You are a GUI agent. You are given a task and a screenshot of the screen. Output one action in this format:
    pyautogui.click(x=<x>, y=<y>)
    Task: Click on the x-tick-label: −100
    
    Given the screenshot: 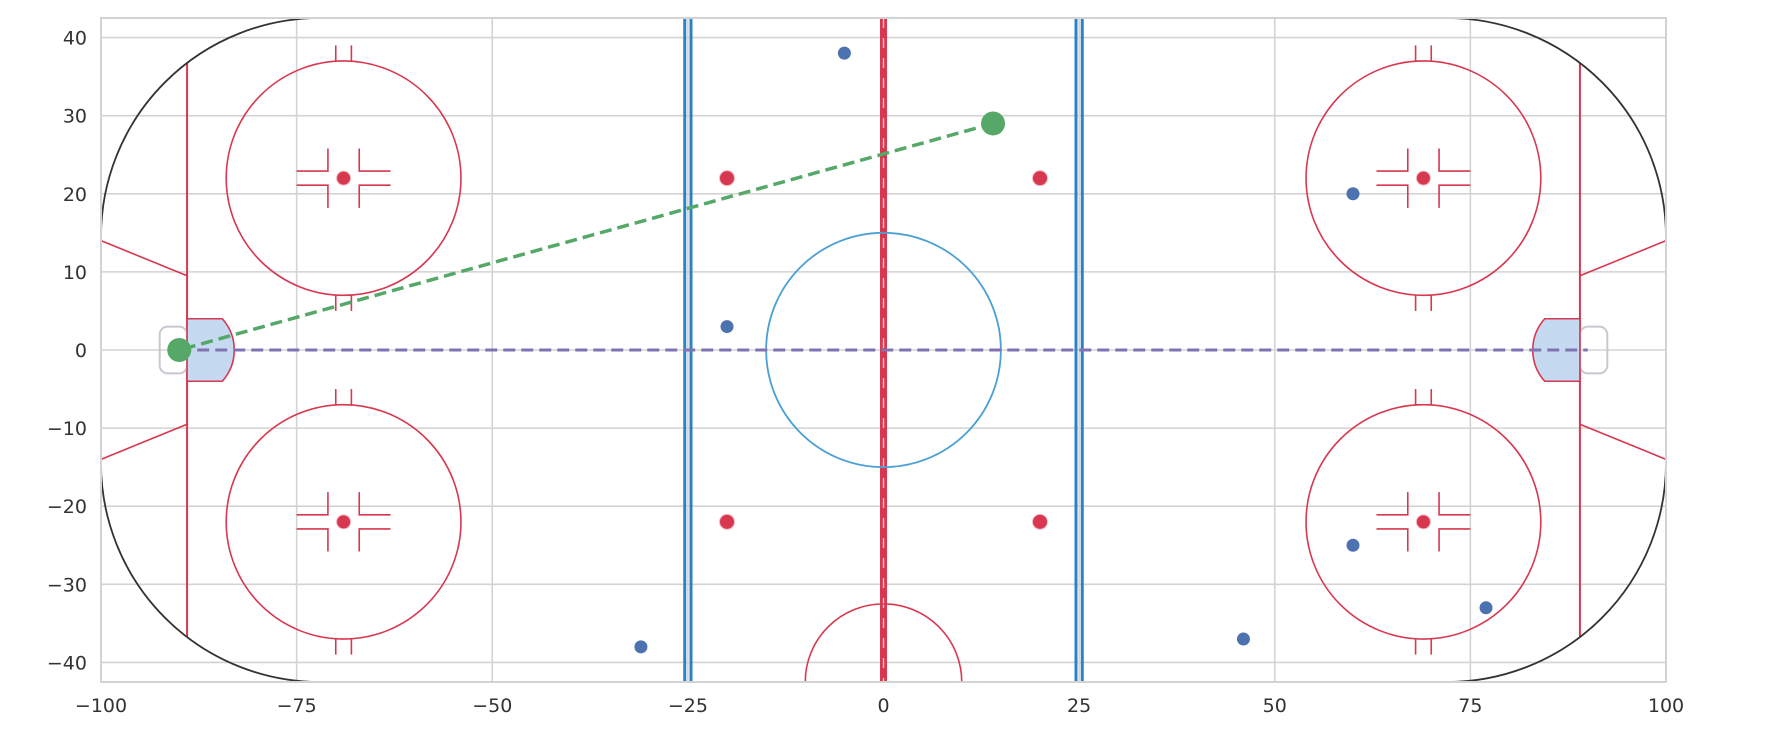 What is the action you would take?
    pyautogui.click(x=101, y=706)
    